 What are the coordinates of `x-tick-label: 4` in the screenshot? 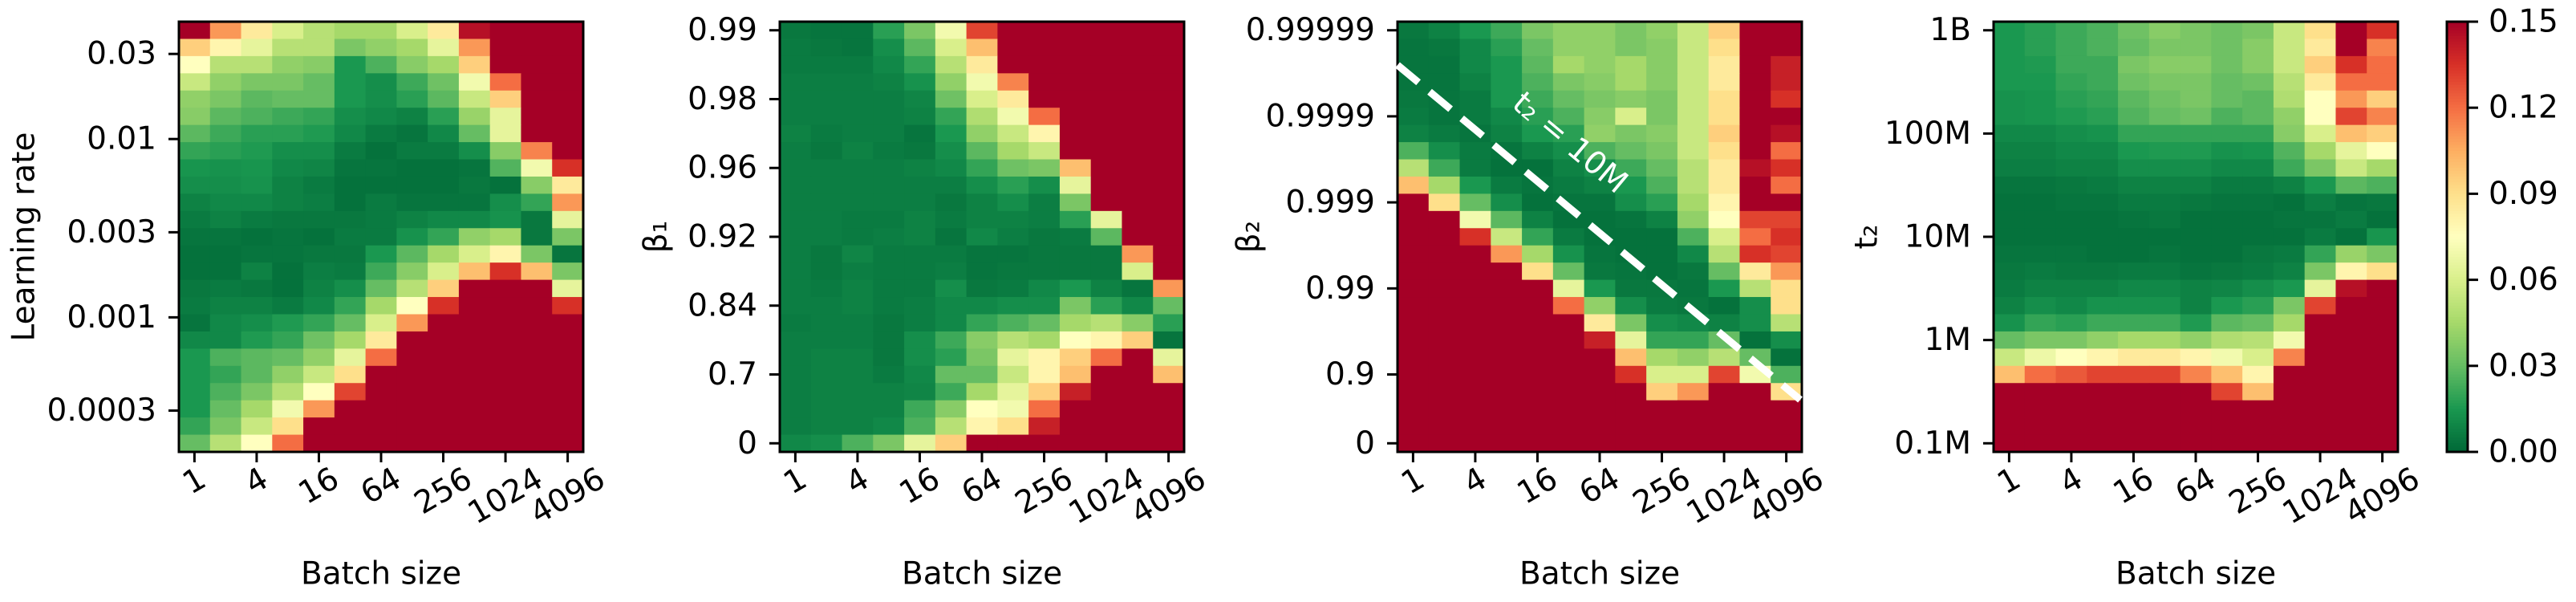 It's located at (2071, 481).